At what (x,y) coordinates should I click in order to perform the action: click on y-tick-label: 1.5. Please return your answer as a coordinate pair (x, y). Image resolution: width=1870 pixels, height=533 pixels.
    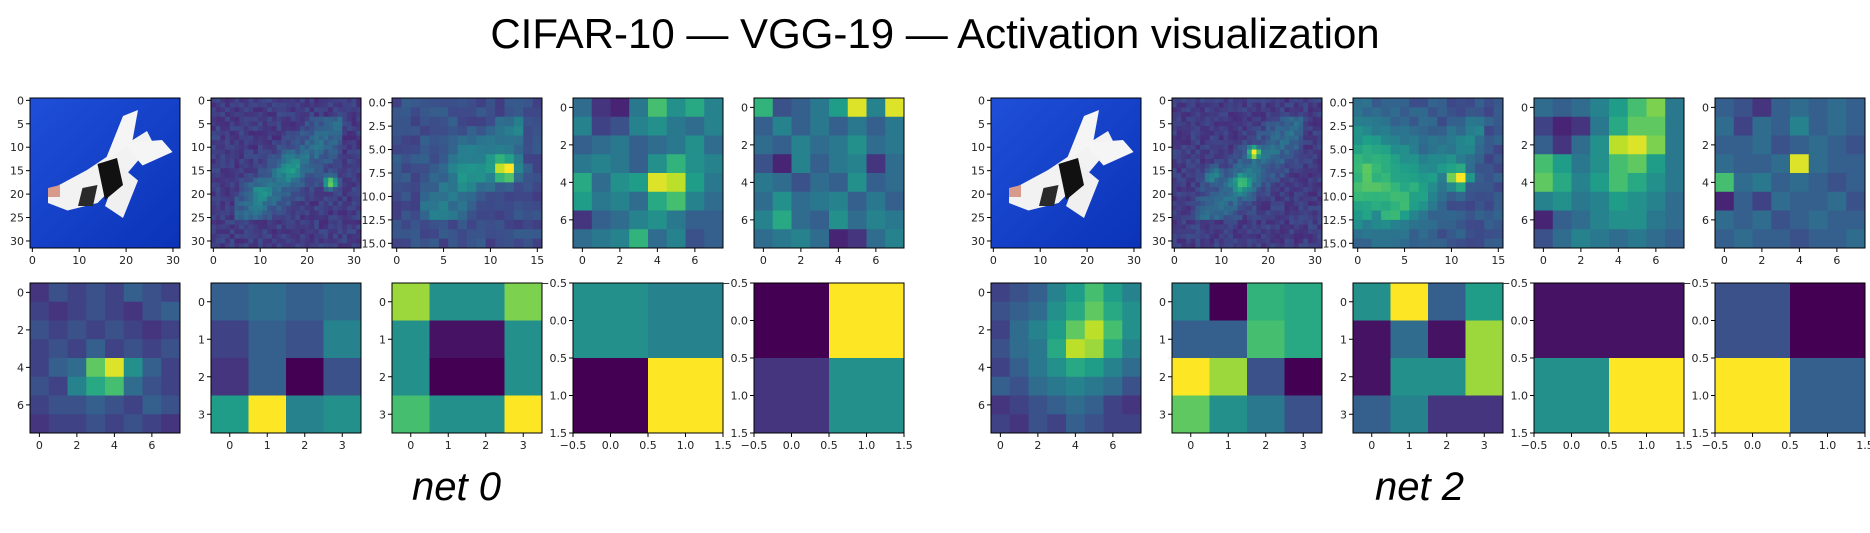
    Looking at the image, I should click on (1701, 433).